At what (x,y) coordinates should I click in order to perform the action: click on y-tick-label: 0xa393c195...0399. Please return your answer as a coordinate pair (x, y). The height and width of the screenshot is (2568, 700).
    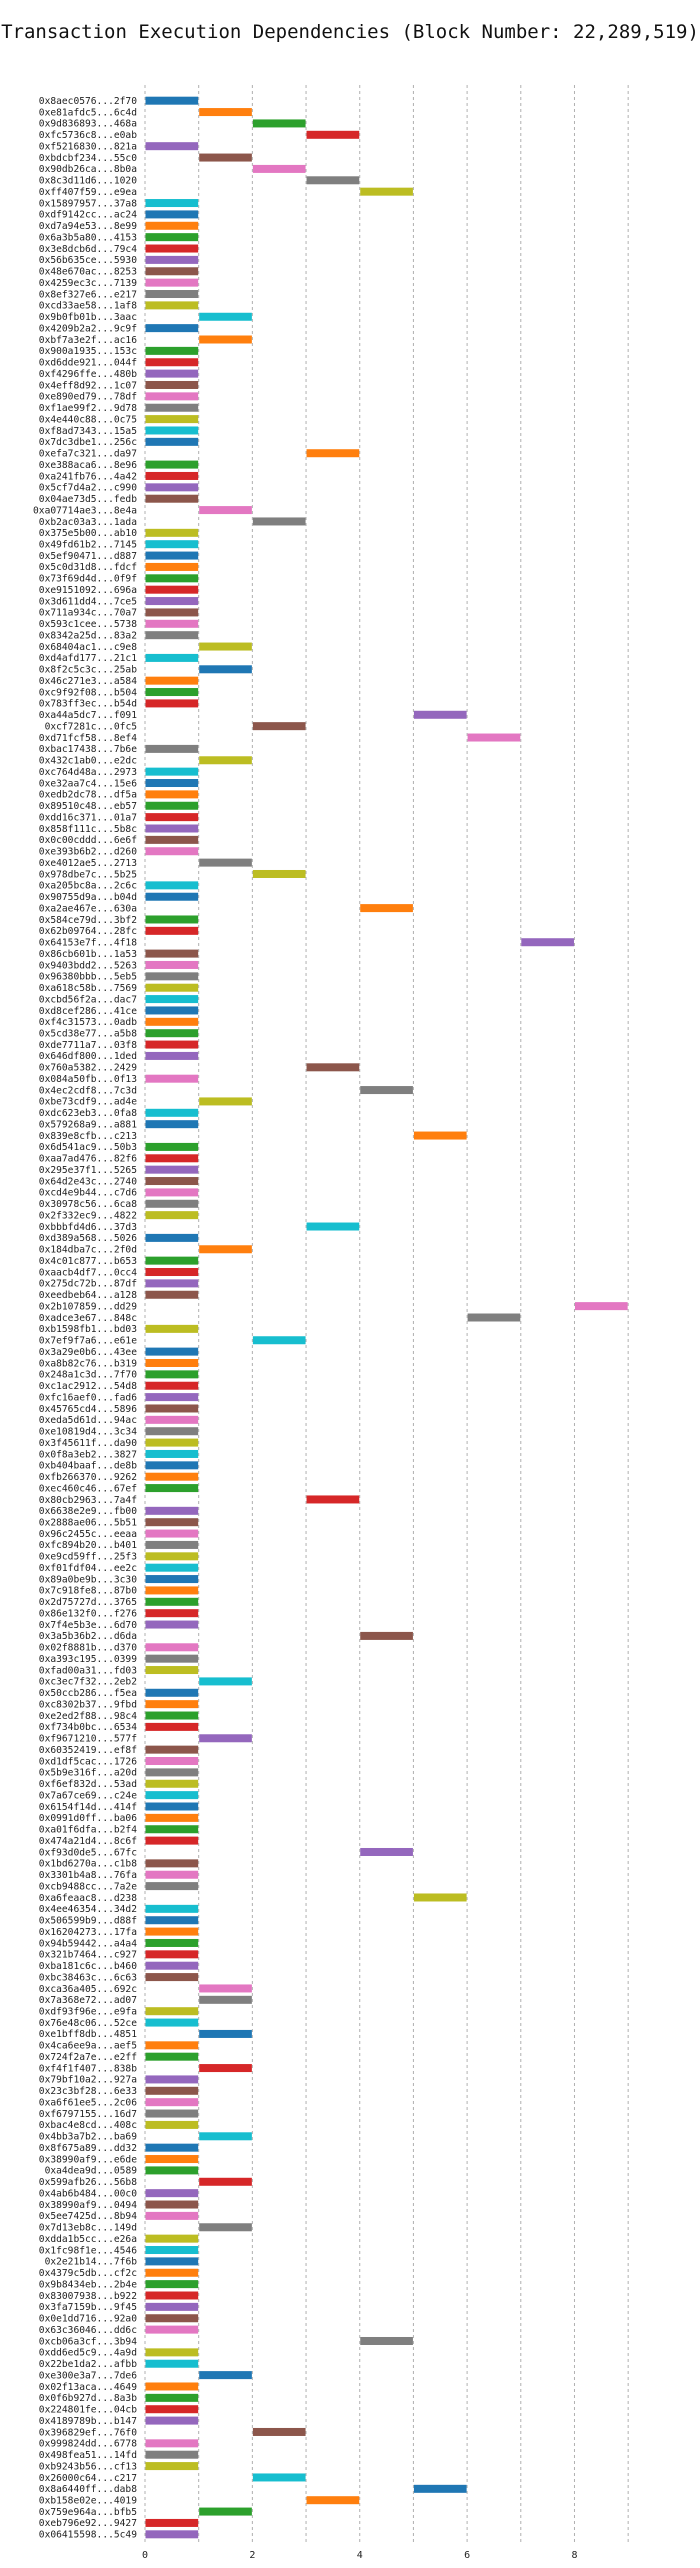
    Looking at the image, I should click on (88, 1659).